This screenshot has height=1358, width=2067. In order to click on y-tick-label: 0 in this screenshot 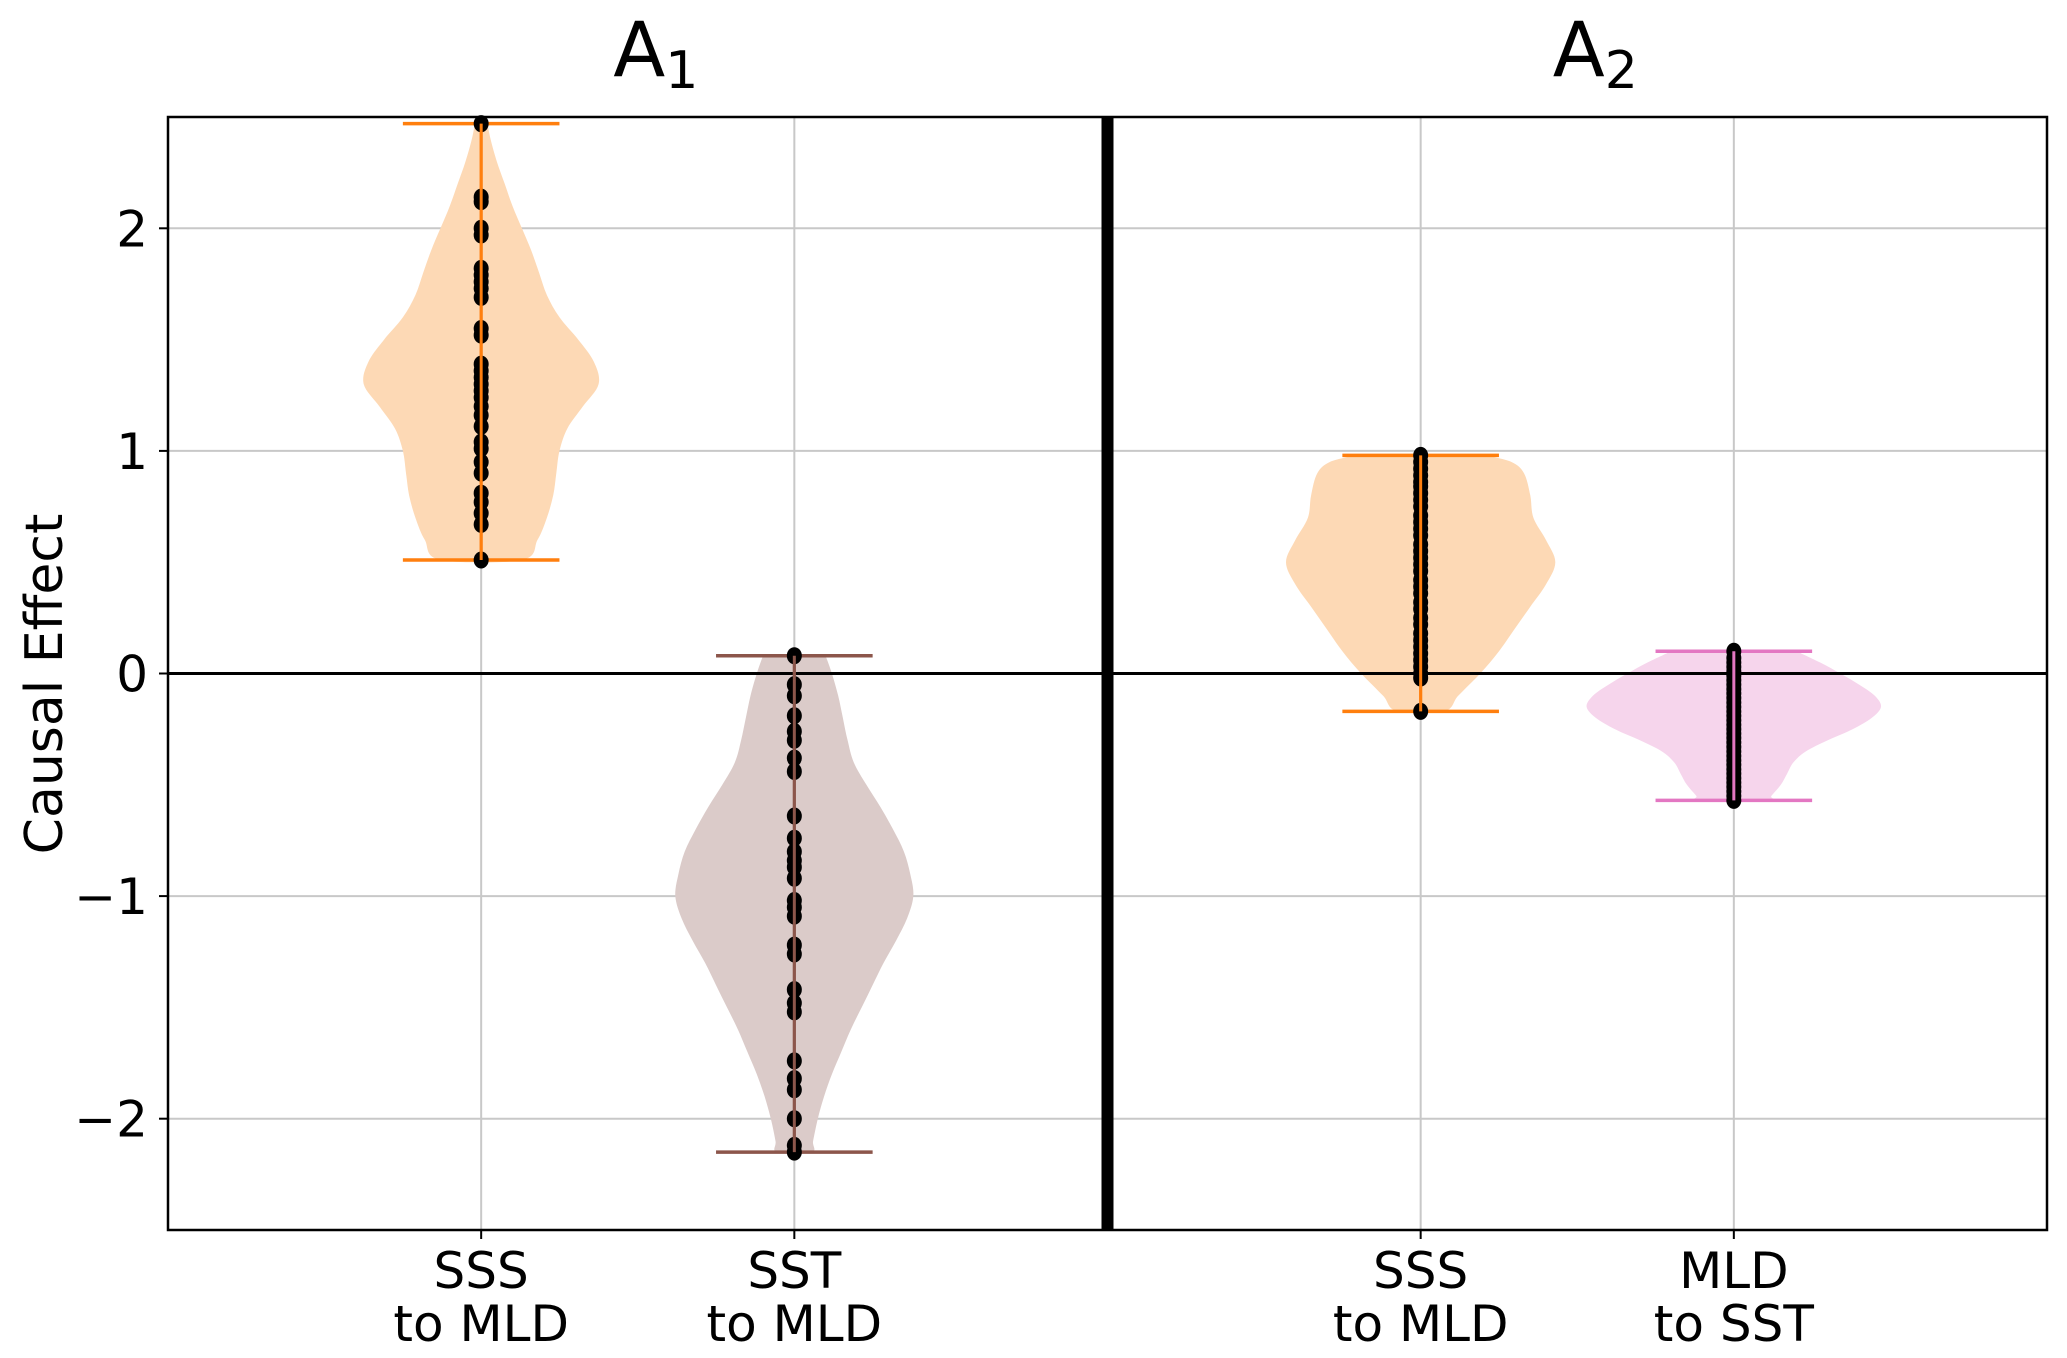, I will do `click(132, 675)`.